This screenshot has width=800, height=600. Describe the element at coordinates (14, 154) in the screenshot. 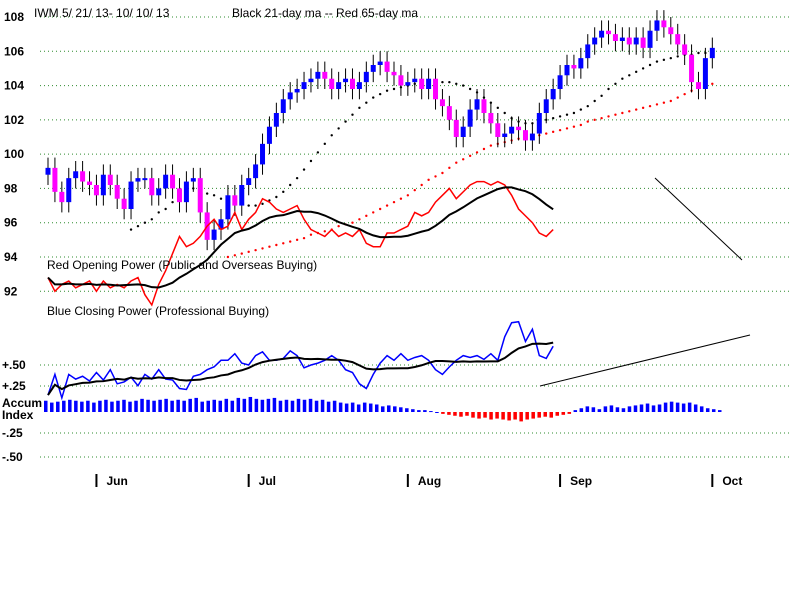

I see `price-axis-labels: 92 94 96 98 100 102 104 106 108` at that location.